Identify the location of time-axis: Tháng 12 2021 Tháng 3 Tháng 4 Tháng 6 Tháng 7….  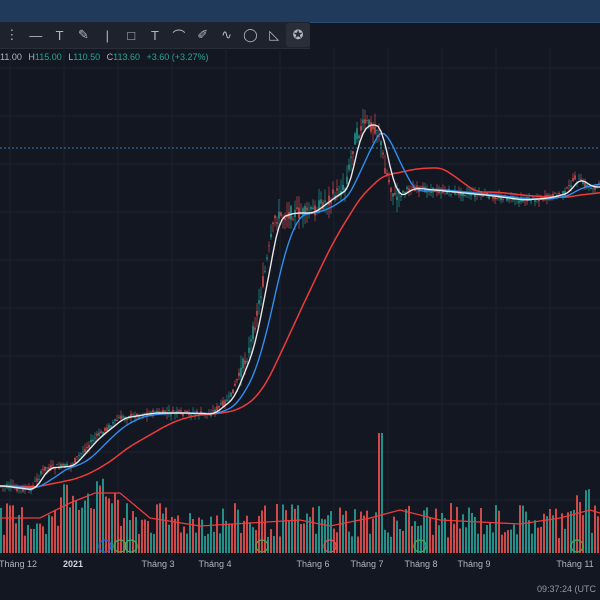
(300, 564).